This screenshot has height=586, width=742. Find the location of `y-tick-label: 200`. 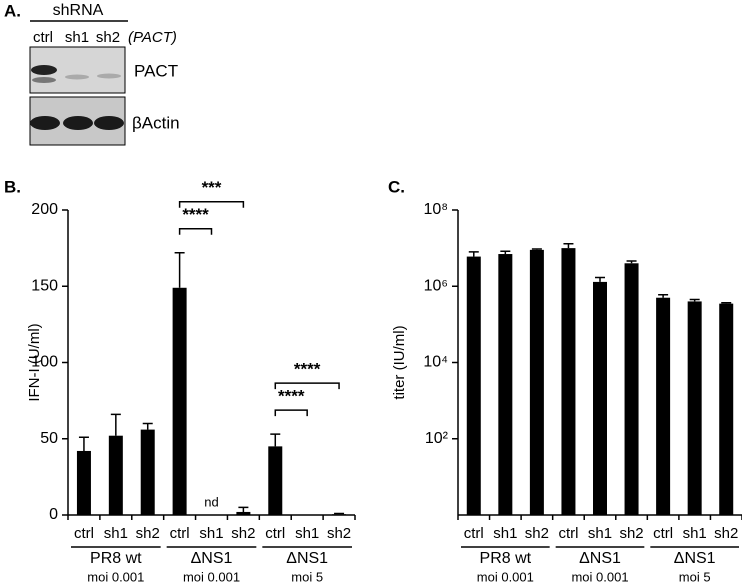

y-tick-label: 200 is located at coordinates (44, 209).